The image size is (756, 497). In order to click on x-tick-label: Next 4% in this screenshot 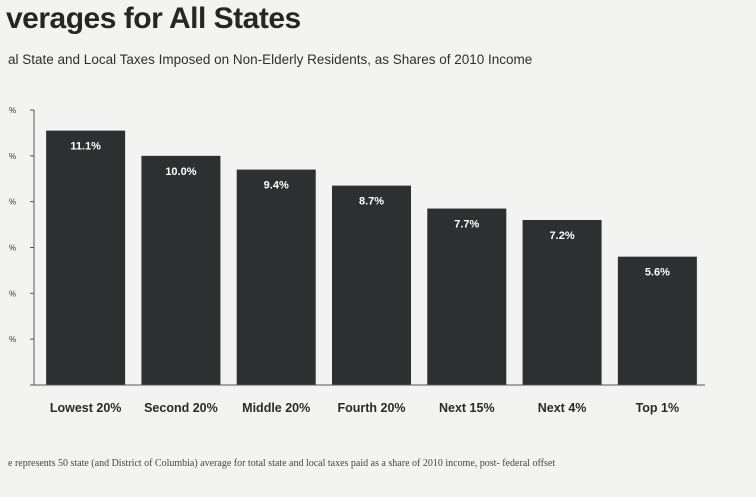, I will do `click(562, 408)`.